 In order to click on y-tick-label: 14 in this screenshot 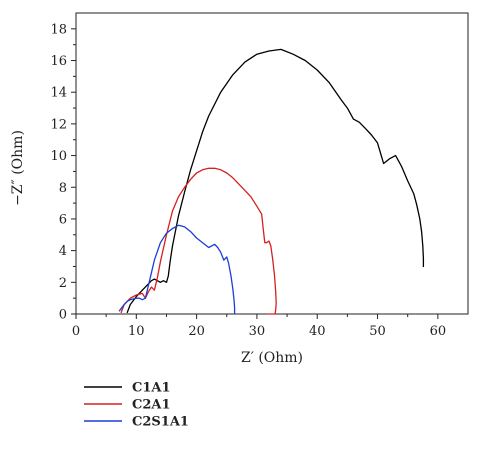, I will do `click(58, 93)`.